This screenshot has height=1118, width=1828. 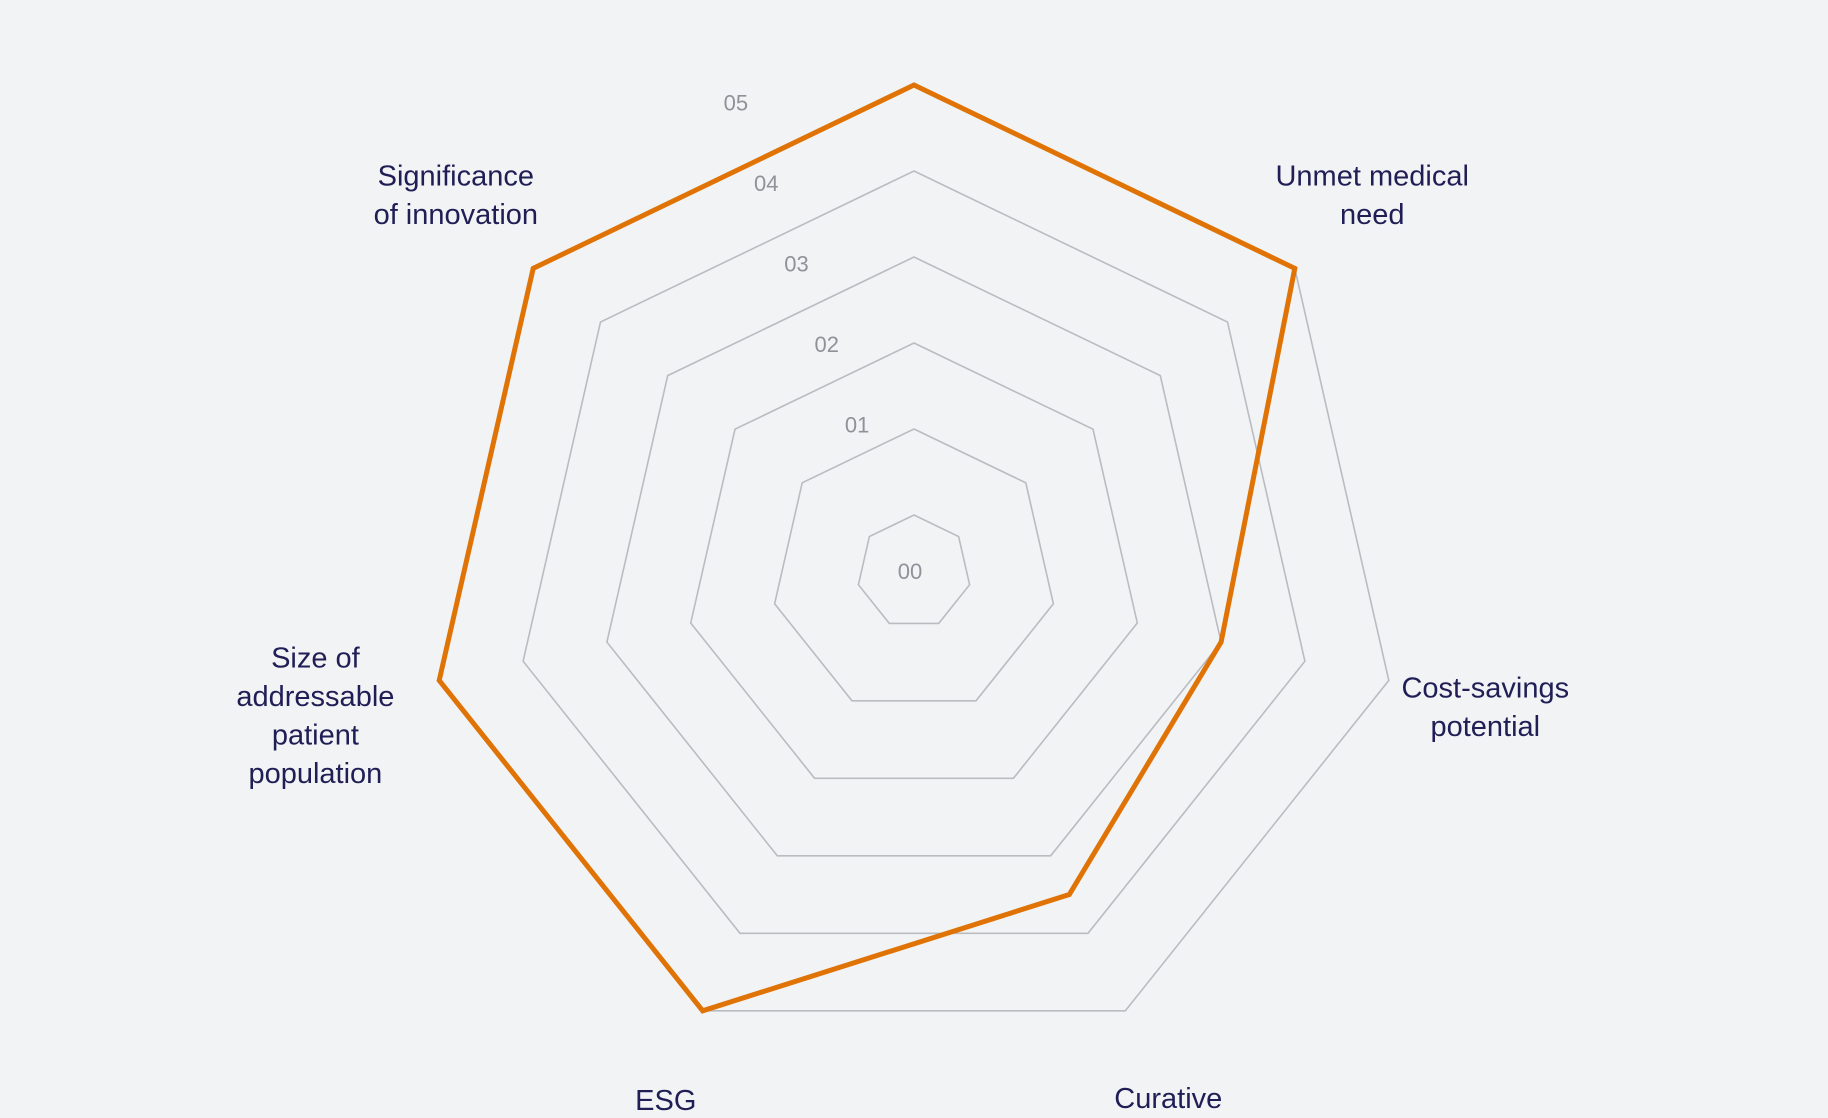 What do you see at coordinates (1485, 707) in the screenshot?
I see `axis-label-2: Cost-savings potential` at bounding box center [1485, 707].